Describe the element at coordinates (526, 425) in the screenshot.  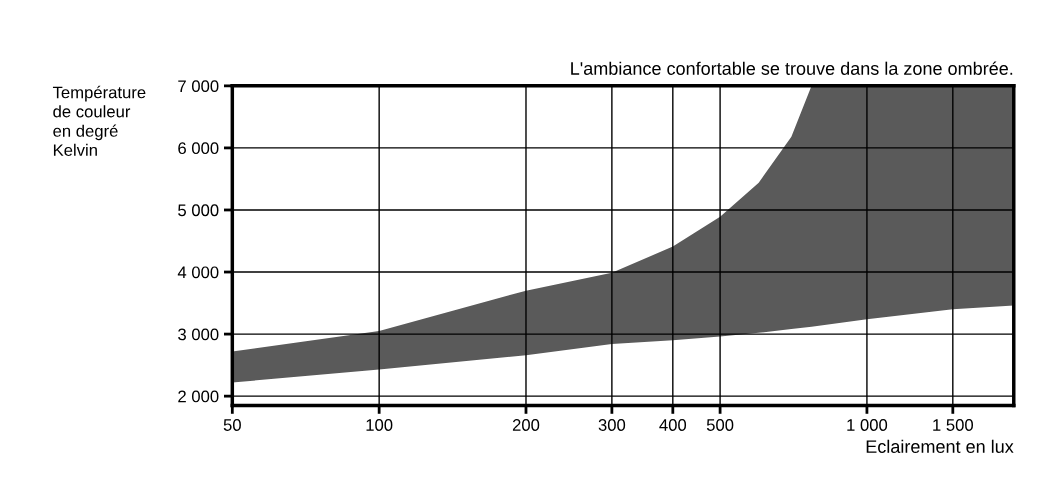
I see `x-tick-label: 200` at that location.